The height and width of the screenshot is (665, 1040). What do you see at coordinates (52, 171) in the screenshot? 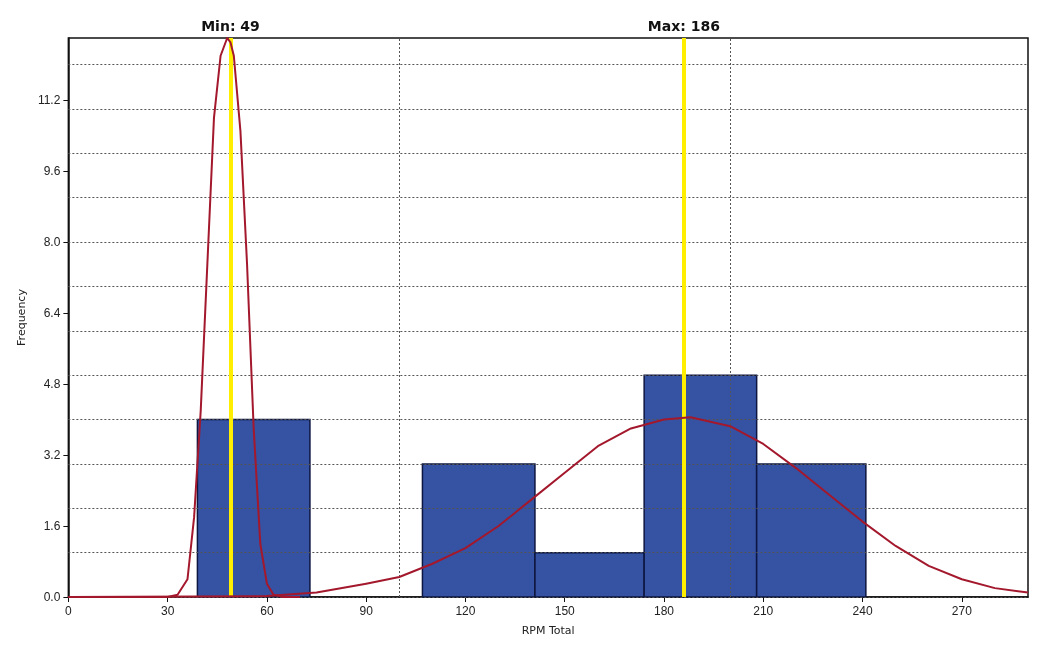
I see `y-tick-label: 9.6` at bounding box center [52, 171].